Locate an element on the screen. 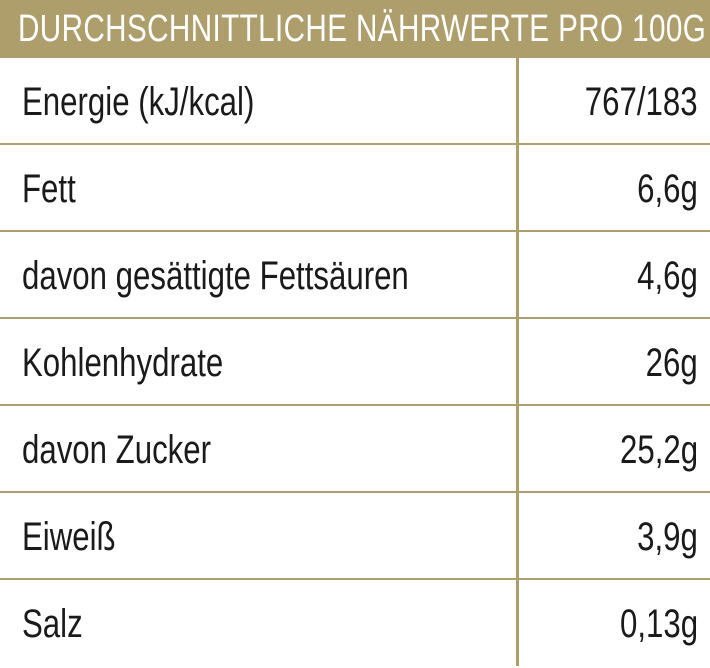 The width and height of the screenshot is (710, 668). row-value: 0,13g is located at coordinates (658, 624).